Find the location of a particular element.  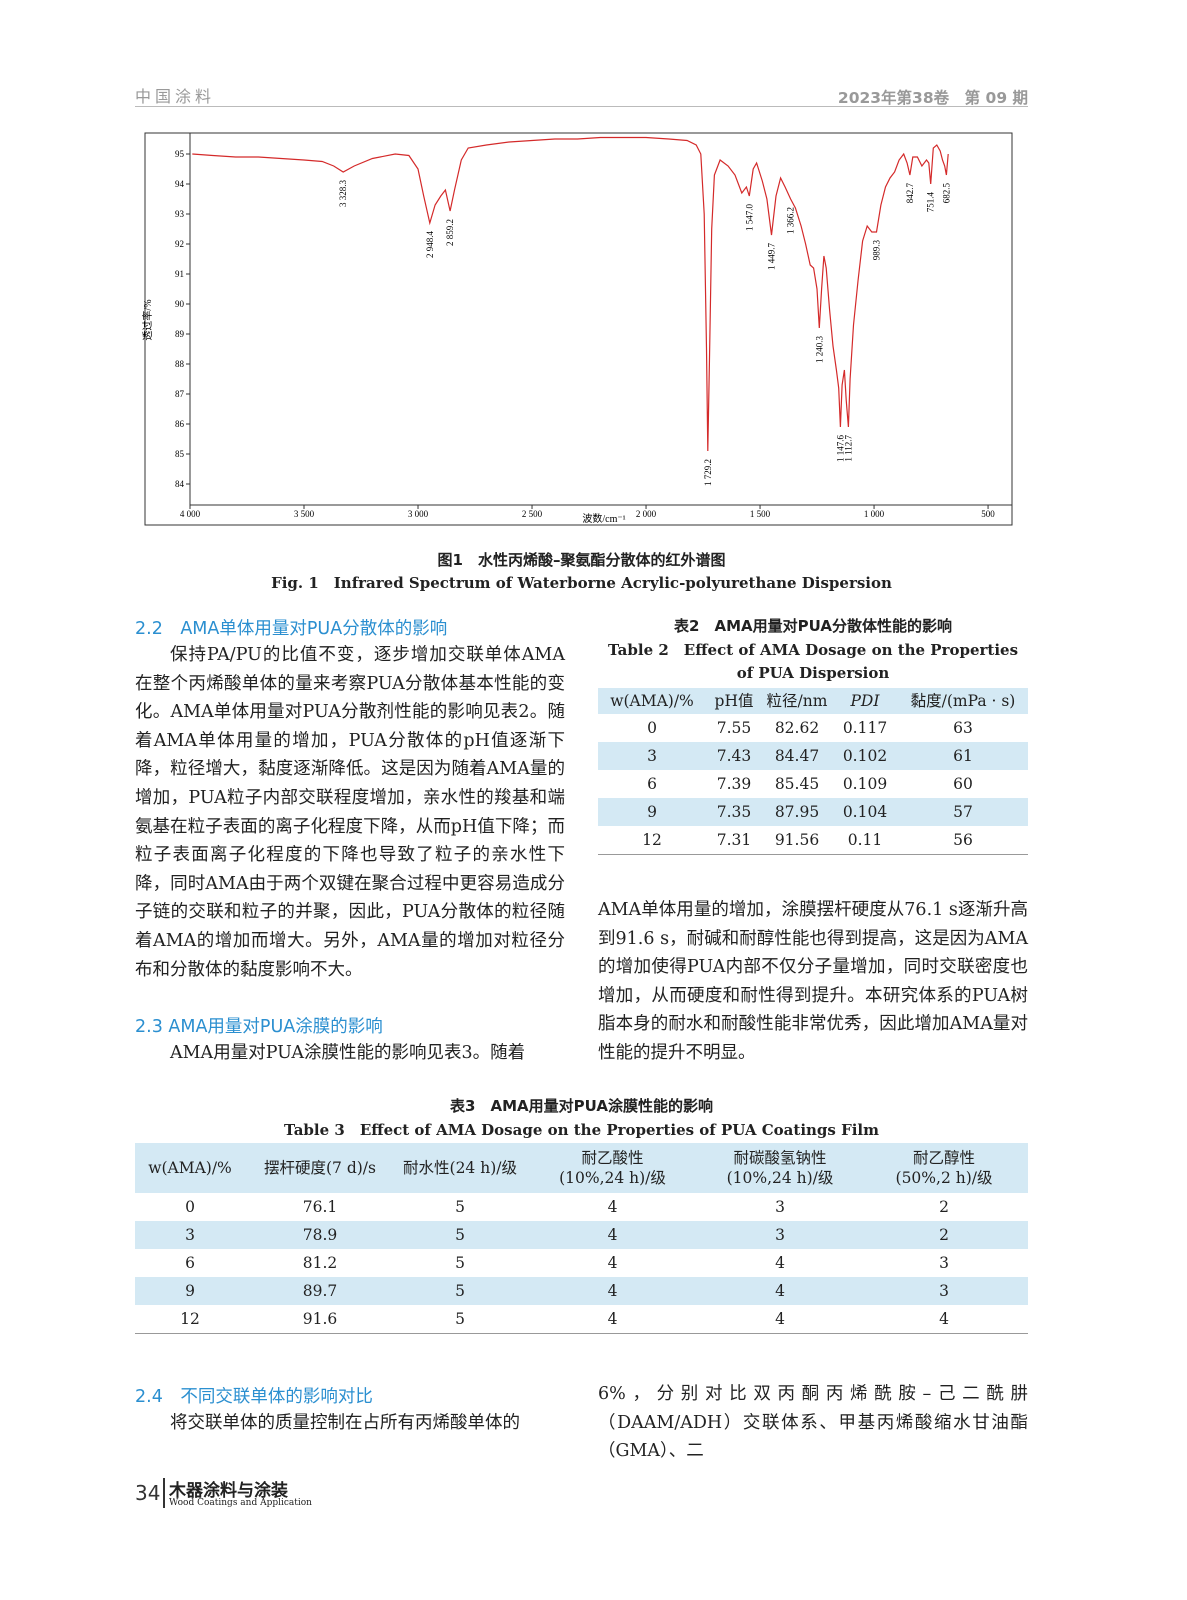

table-title-cn: 表3 AMA用量对PUA涂膜性能的影响 is located at coordinates (581, 1106).